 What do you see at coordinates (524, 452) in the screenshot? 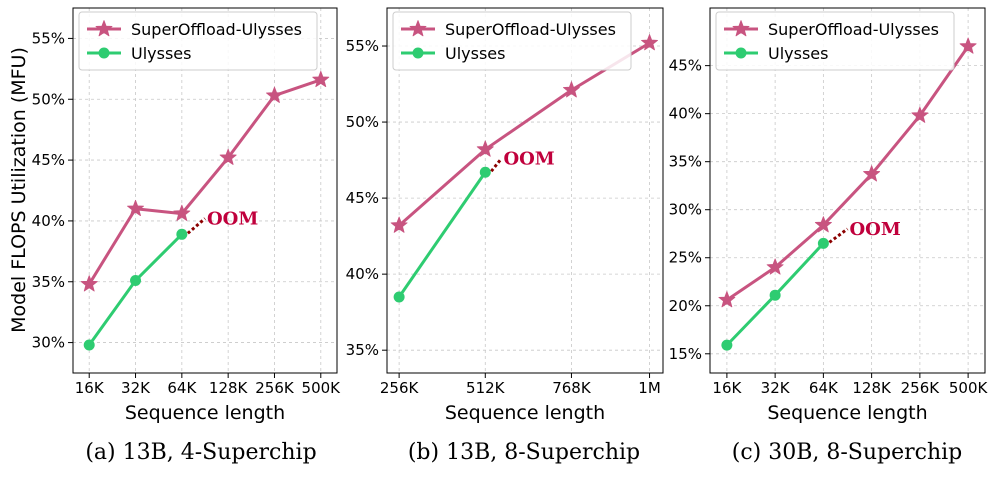
I see `panel-caption: (b) 13B, 8-Superchip` at bounding box center [524, 452].